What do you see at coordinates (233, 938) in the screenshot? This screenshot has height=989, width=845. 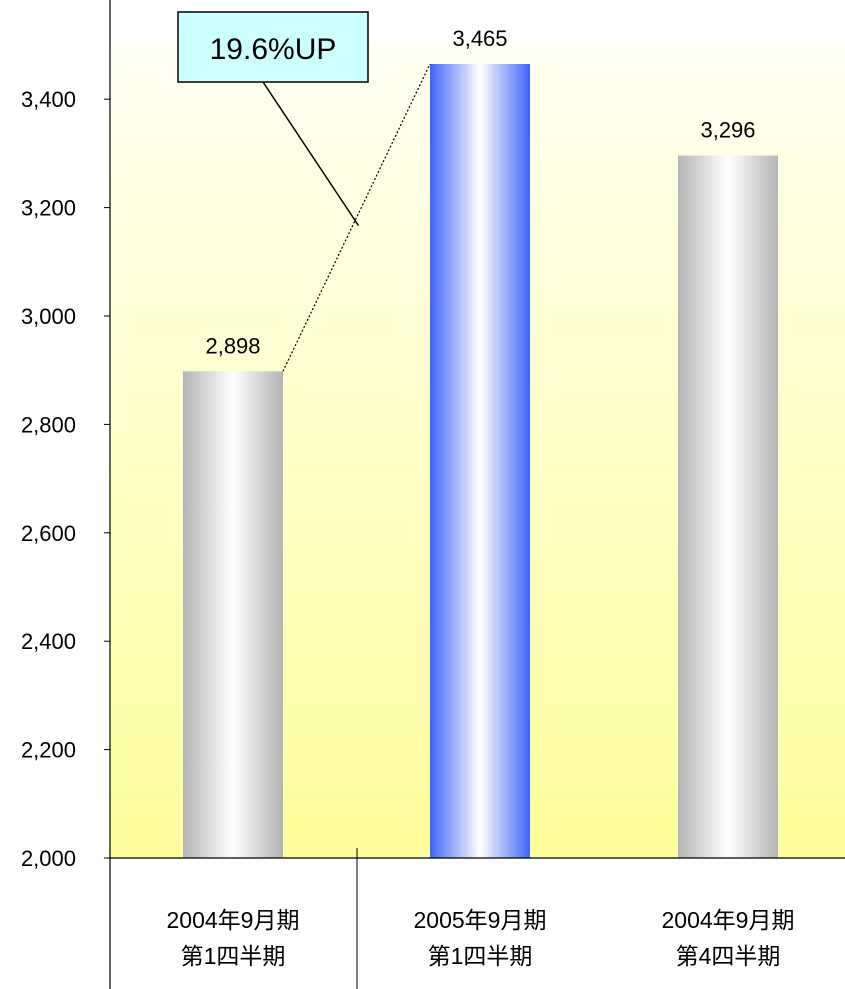 I see `x-tick-label: 2004年9月期第1四半期` at bounding box center [233, 938].